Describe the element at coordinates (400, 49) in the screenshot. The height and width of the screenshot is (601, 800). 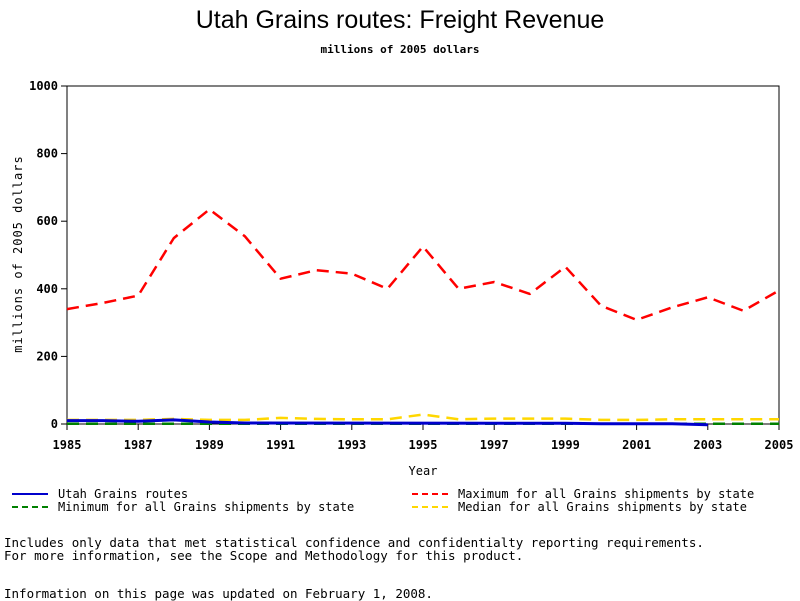
I see `chart-subtitle: millions of 2005 dollars` at that location.